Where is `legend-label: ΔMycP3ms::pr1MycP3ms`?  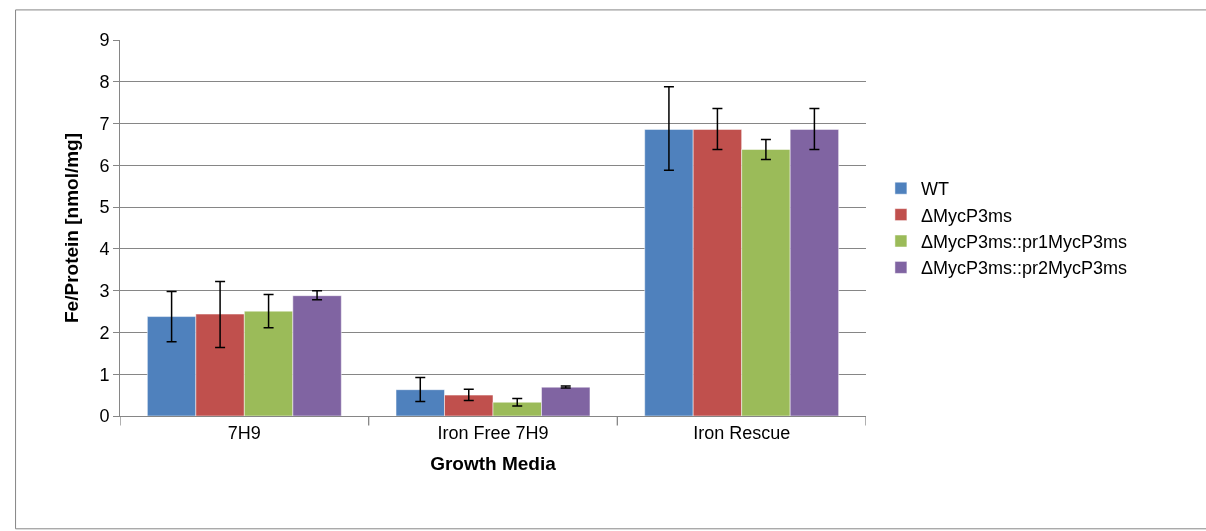 legend-label: ΔMycP3ms::pr1MycP3ms is located at coordinates (1023, 242).